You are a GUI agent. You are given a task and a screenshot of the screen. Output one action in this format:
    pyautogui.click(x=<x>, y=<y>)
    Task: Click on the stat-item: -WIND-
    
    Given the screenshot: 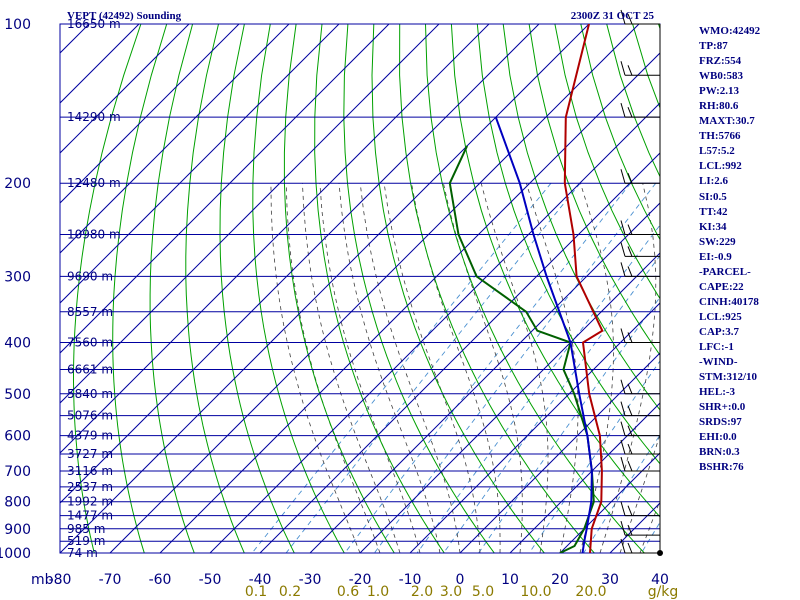 What is the action you would take?
    pyautogui.click(x=718, y=362)
    